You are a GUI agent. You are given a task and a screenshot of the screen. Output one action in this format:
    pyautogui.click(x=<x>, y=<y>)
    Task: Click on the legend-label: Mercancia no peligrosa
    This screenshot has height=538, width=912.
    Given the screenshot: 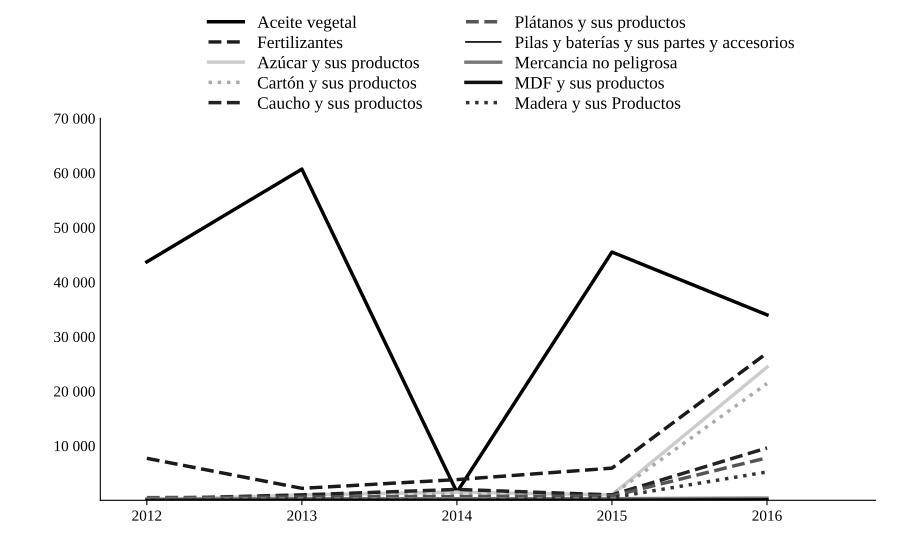 What is the action you would take?
    pyautogui.click(x=596, y=64)
    